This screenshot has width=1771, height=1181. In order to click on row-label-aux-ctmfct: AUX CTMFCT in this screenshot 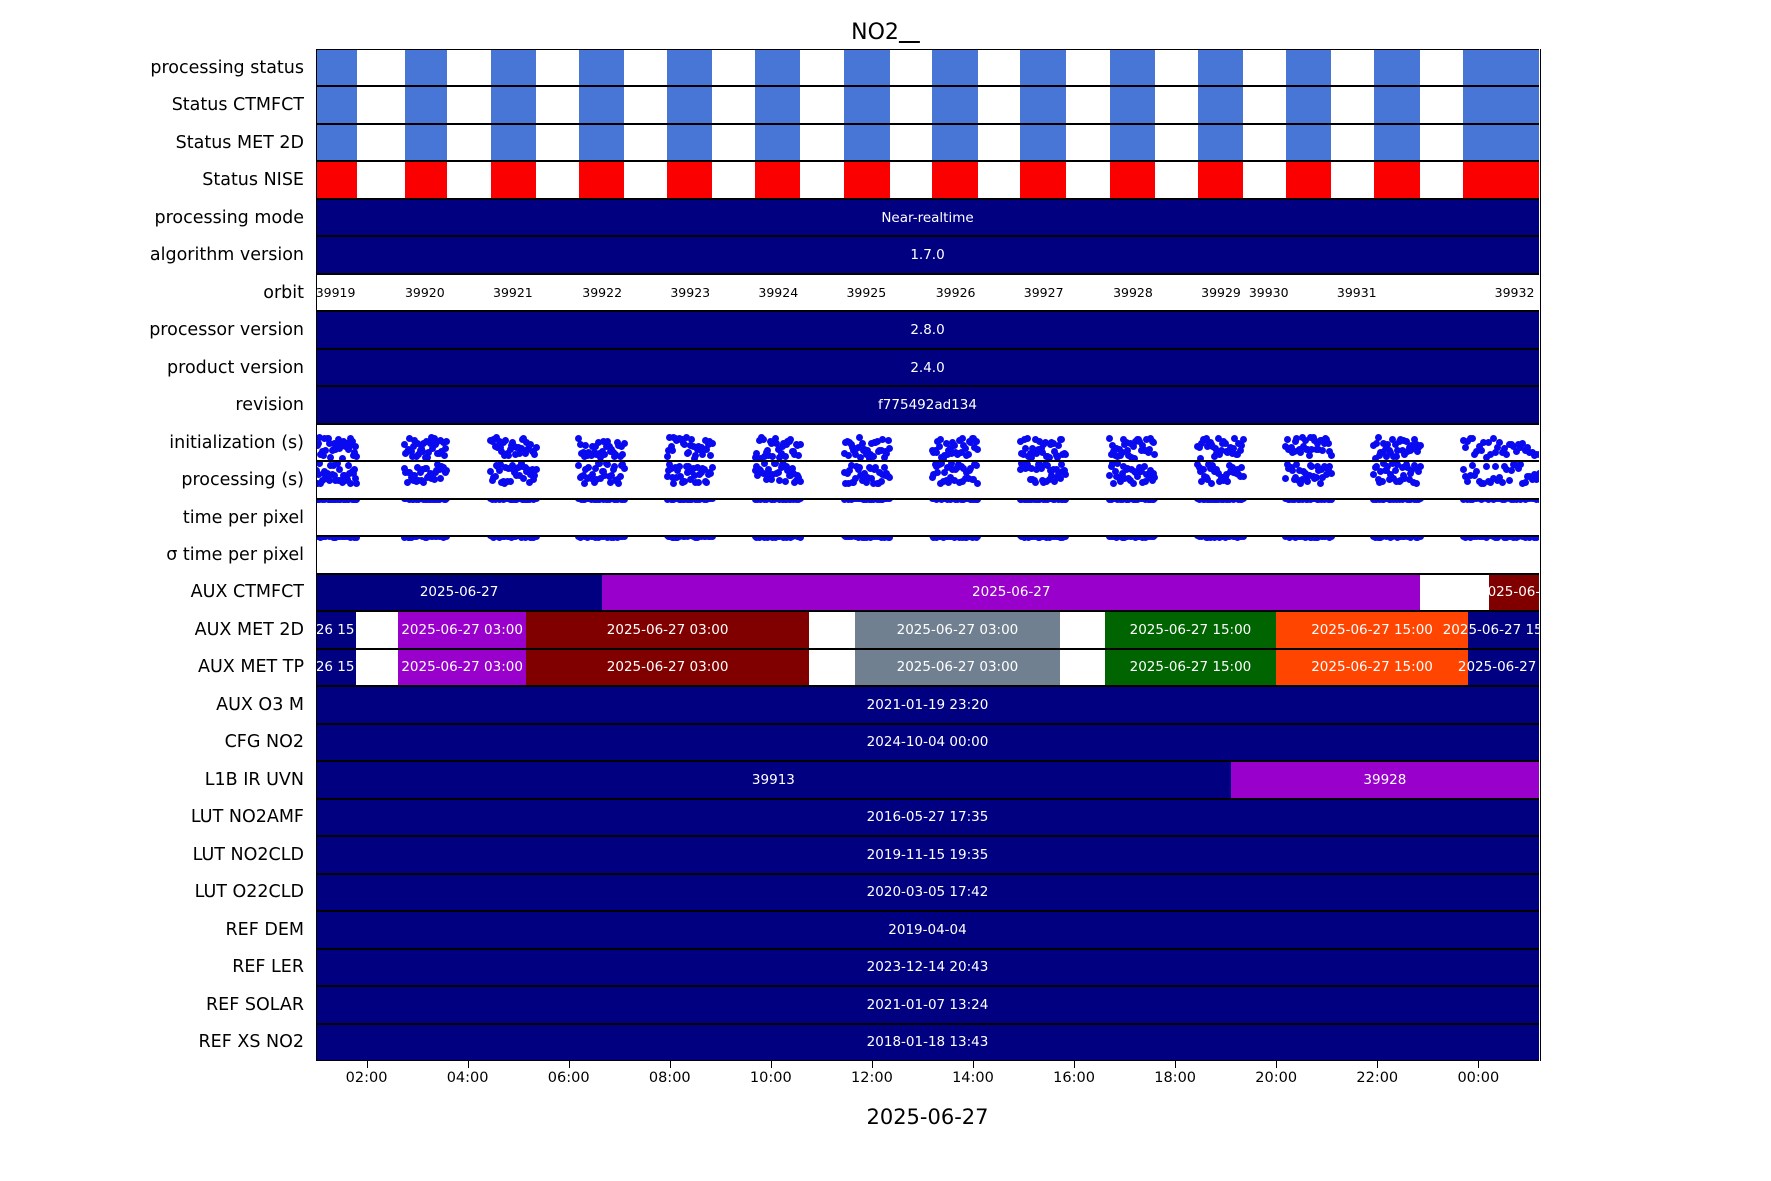, I will do `click(247, 592)`.